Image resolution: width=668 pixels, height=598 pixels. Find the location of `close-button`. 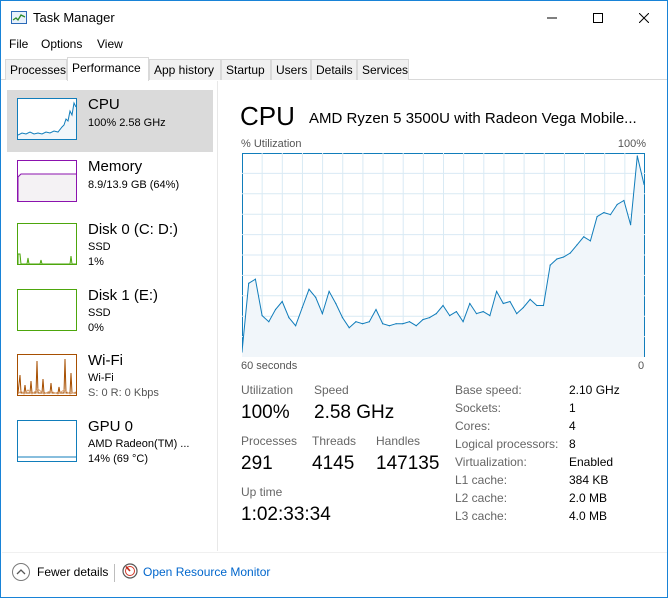

close-button is located at coordinates (644, 17).